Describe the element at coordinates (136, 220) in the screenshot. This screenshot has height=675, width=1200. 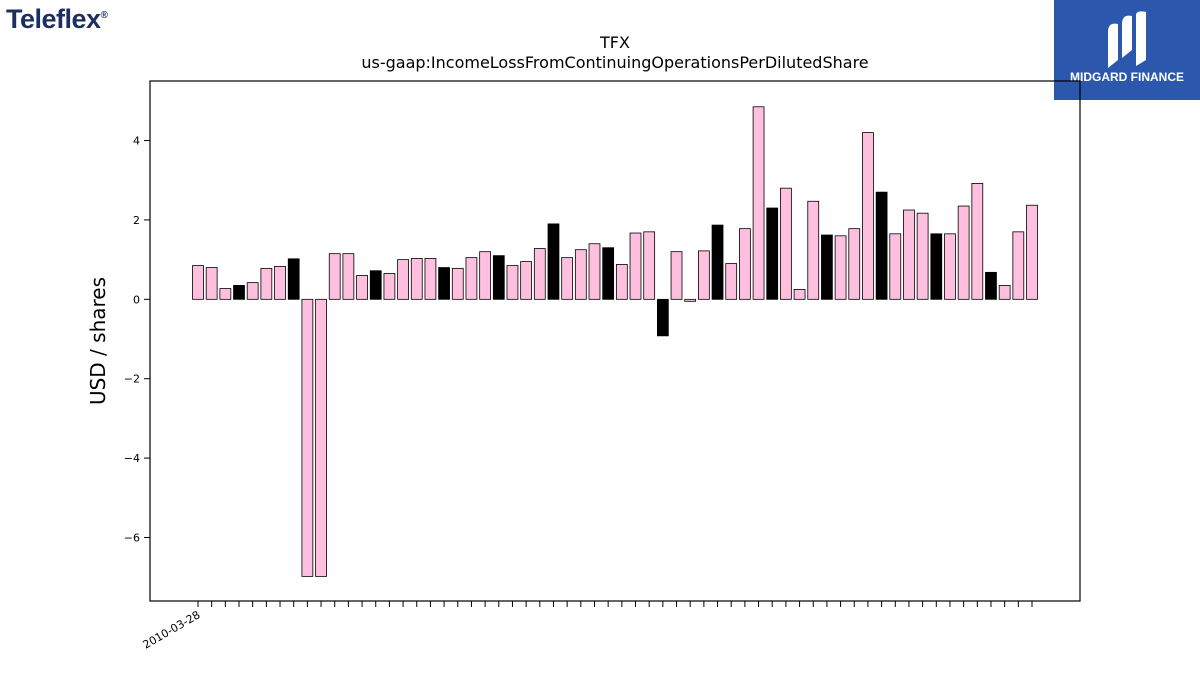
I see `y-tick-label: 2` at that location.